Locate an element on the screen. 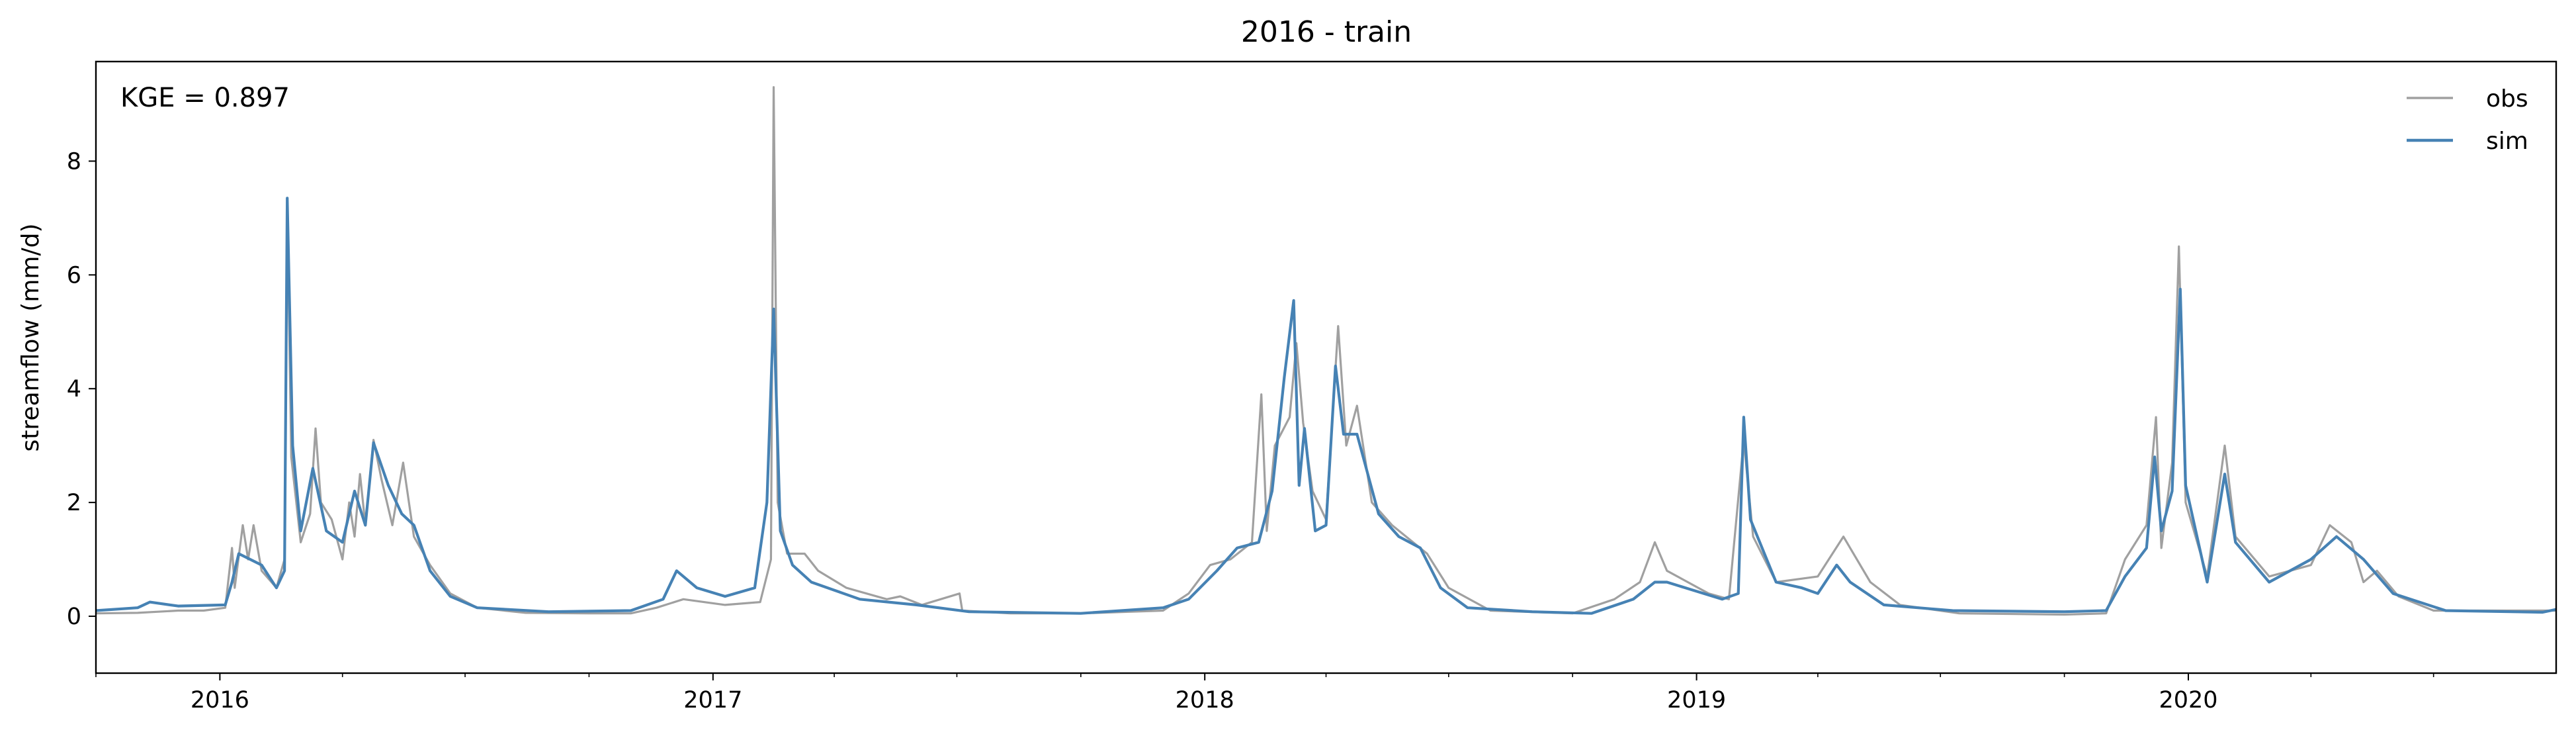 This screenshot has height=740, width=2576. x-tick-label: 2019 is located at coordinates (1696, 700).